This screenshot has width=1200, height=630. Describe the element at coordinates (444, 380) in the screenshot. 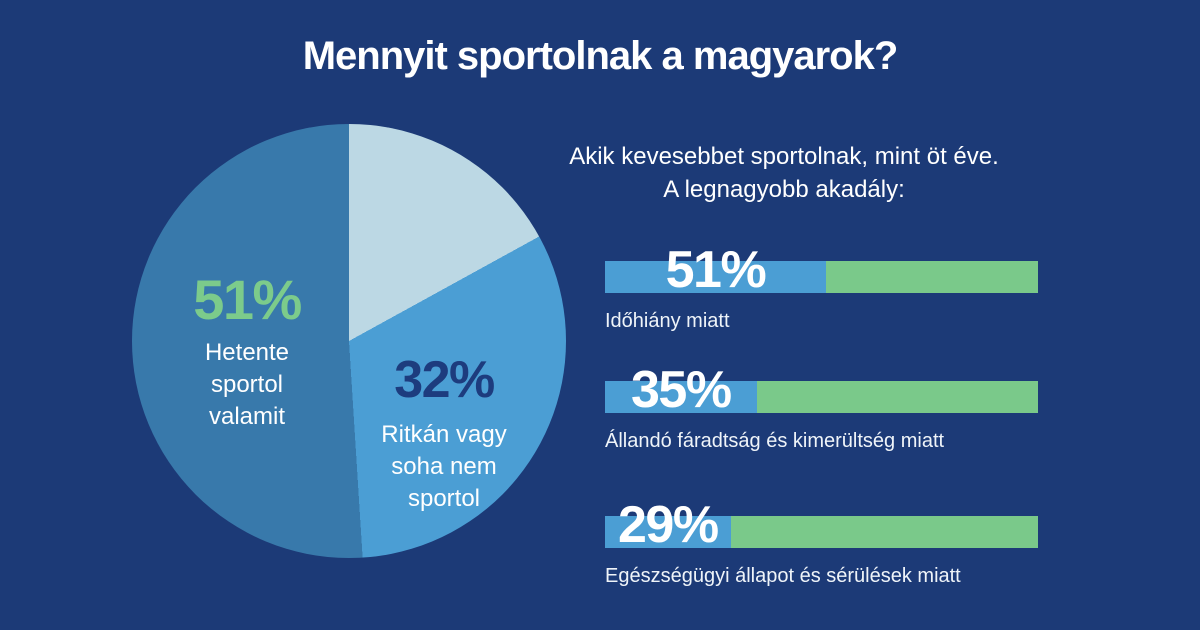

I see `pie-value-rarely: 32%` at that location.